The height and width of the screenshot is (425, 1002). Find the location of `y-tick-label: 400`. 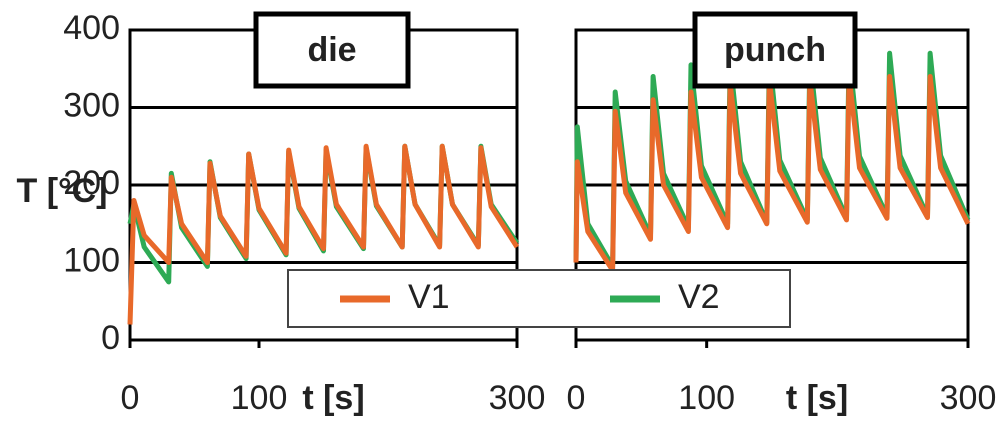

y-tick-label: 400 is located at coordinates (91, 28).